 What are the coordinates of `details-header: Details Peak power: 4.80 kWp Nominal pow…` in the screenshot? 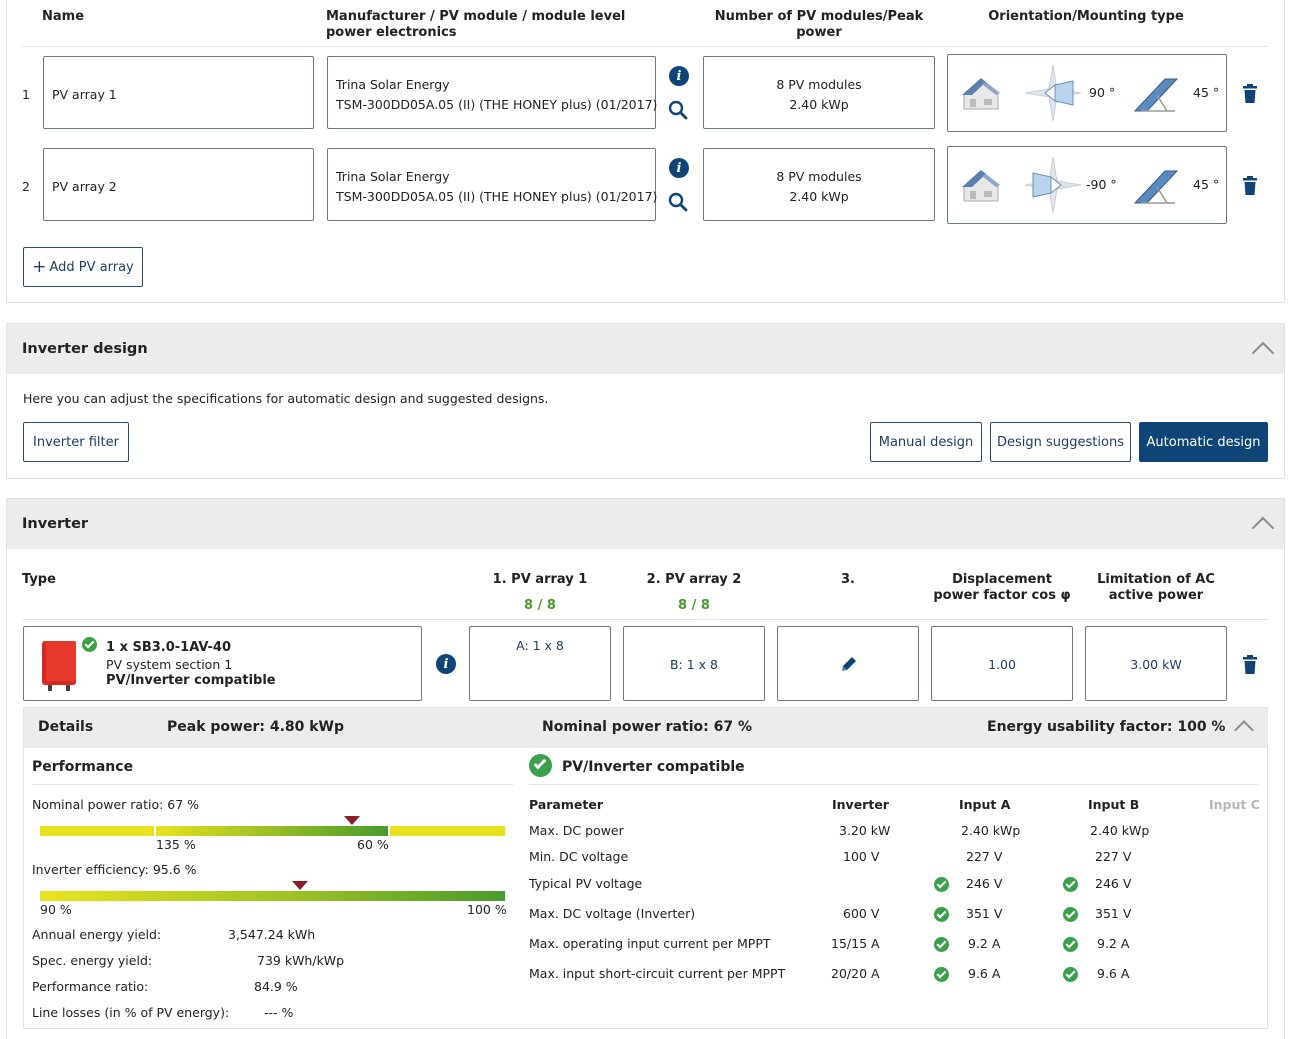 It's located at (645, 728).